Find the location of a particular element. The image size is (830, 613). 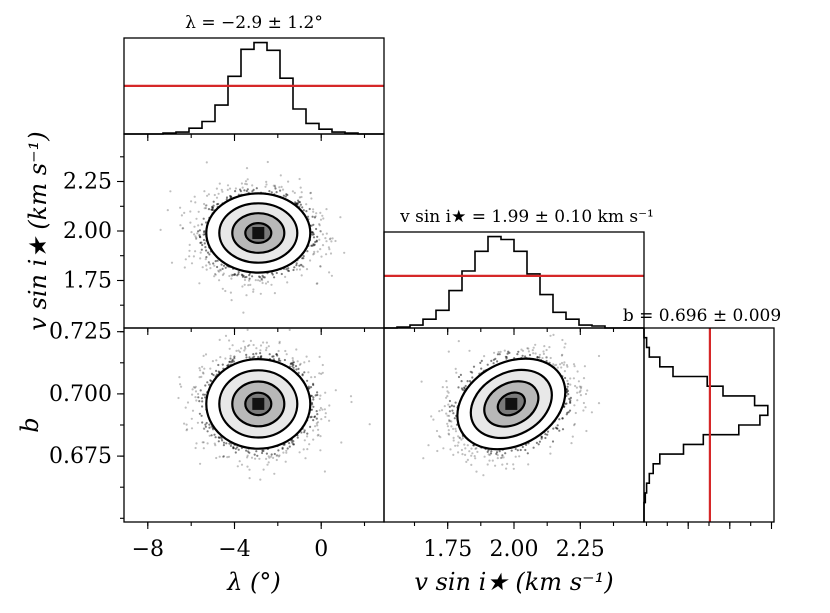

scatter-vsini-lambda is located at coordinates (252, 237).